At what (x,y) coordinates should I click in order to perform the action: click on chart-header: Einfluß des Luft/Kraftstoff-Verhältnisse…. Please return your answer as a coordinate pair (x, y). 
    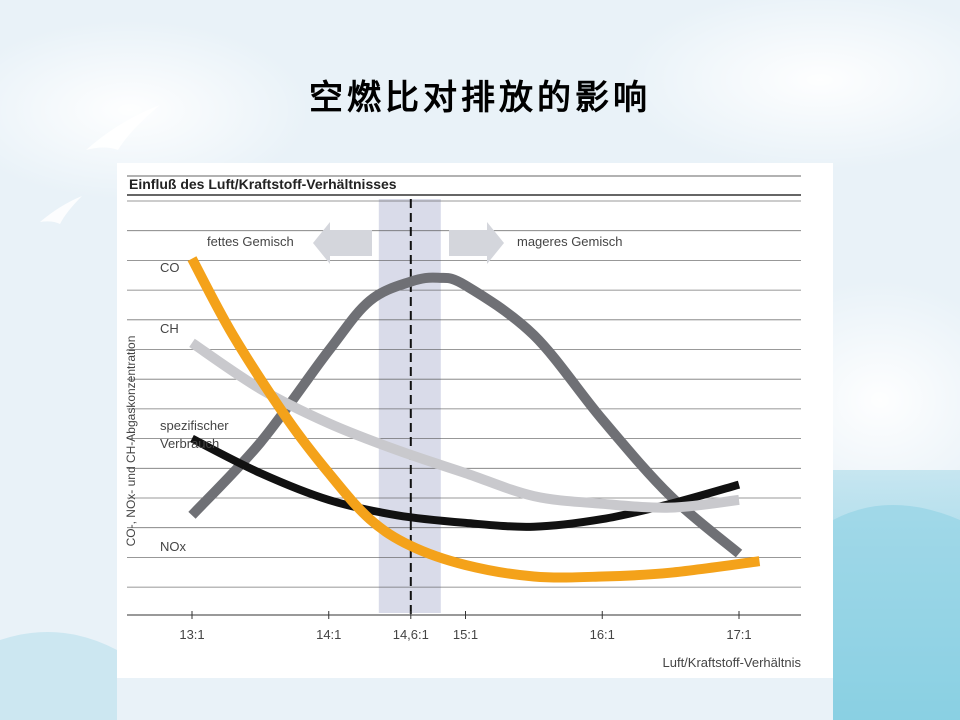
    Looking at the image, I should click on (263, 184).